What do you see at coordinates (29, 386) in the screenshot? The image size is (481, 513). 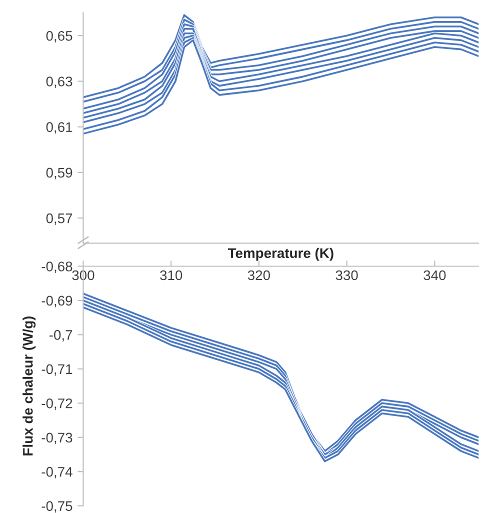 I see `y-axis-title: Flux de chaleur (W/g)` at bounding box center [29, 386].